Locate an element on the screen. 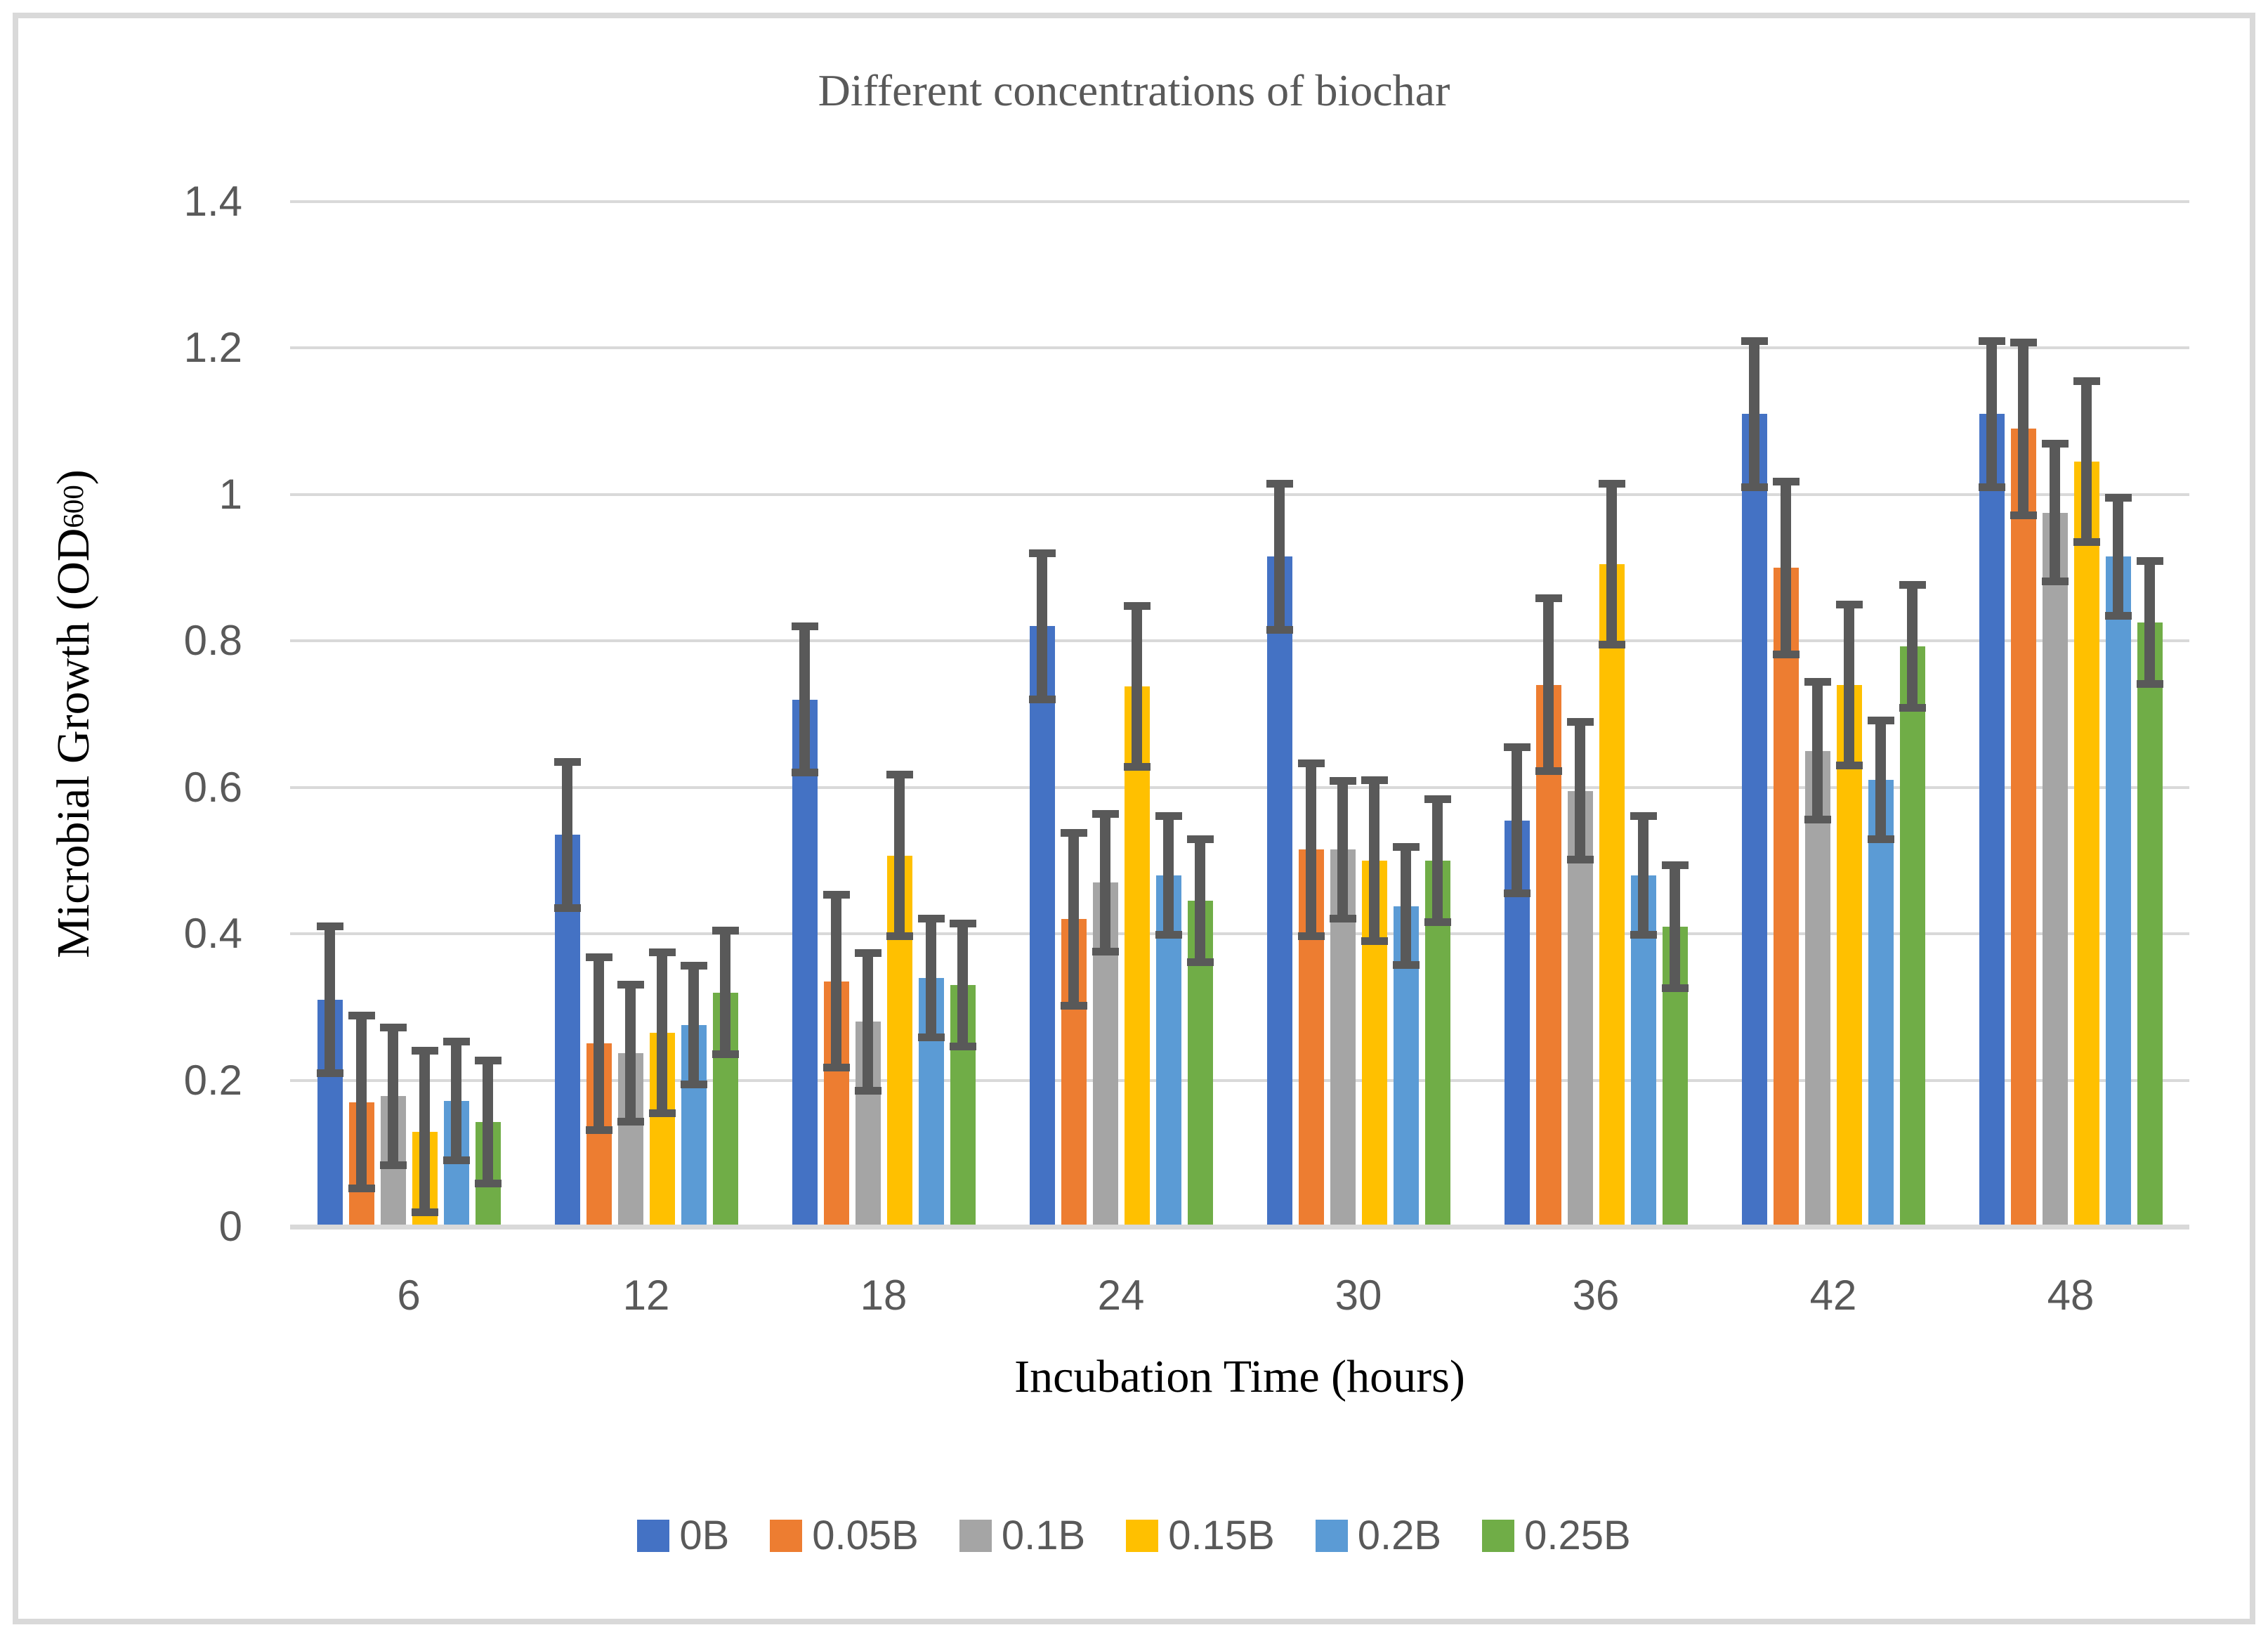 This screenshot has height=1637, width=2268. error-bar-0.05B-30h is located at coordinates (1311, 850).